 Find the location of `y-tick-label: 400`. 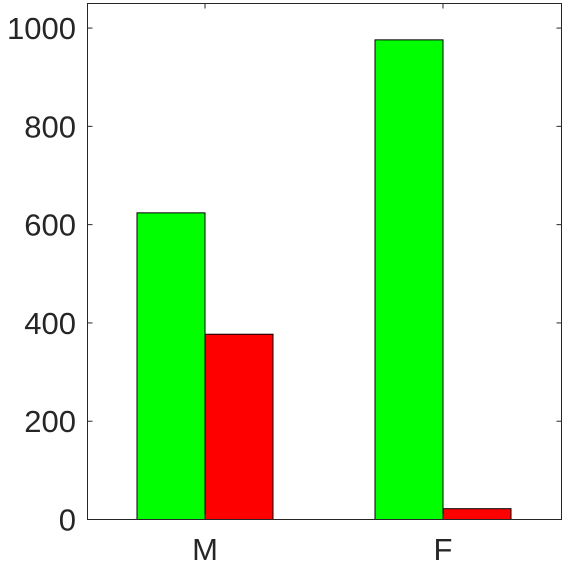

y-tick-label: 400 is located at coordinates (50, 323).